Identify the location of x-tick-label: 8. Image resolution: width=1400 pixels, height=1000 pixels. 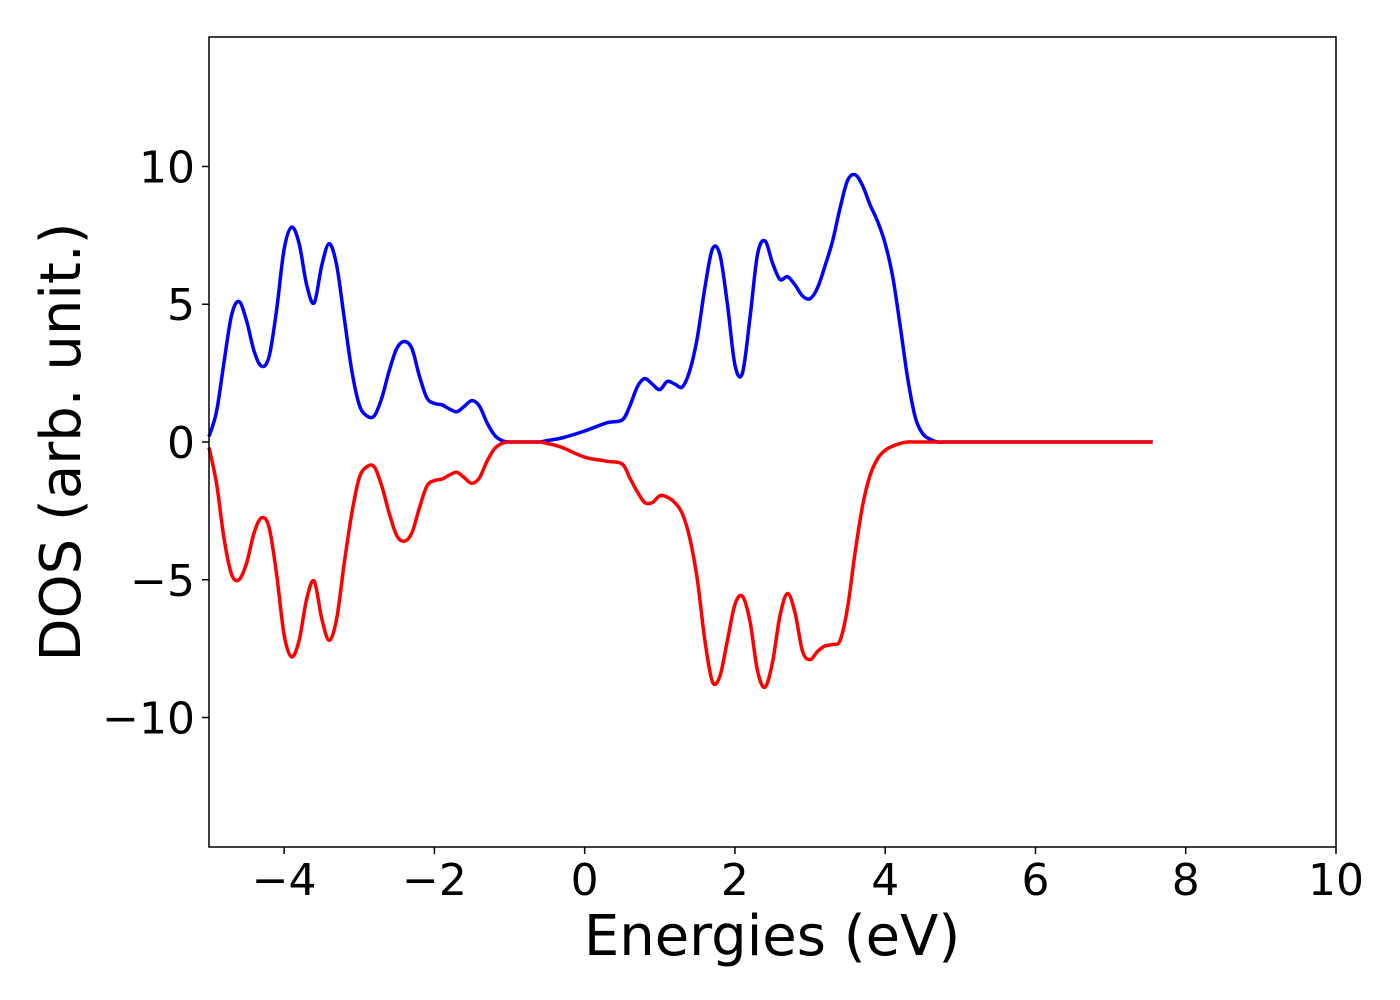
(1186, 880).